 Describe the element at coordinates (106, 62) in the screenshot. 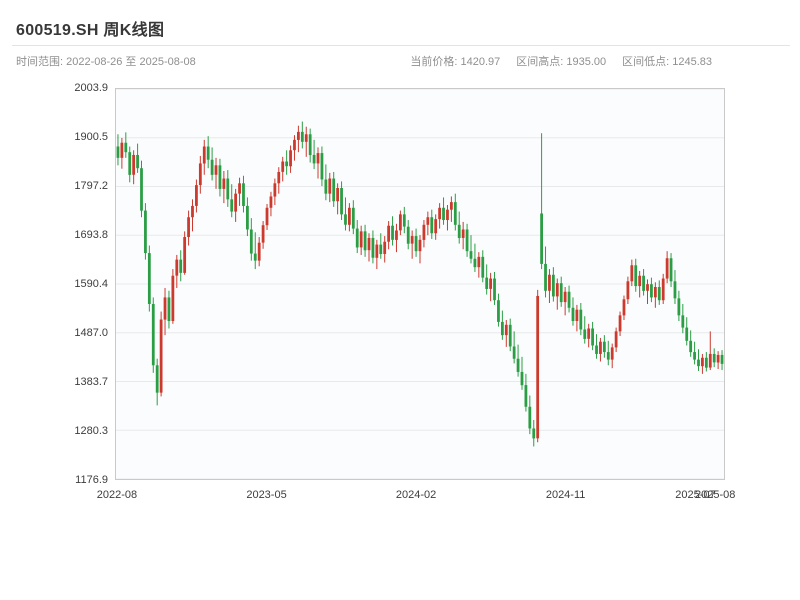

I see `time-range-label: 时间范围: 2022-08-26 至 2025-08-08` at that location.